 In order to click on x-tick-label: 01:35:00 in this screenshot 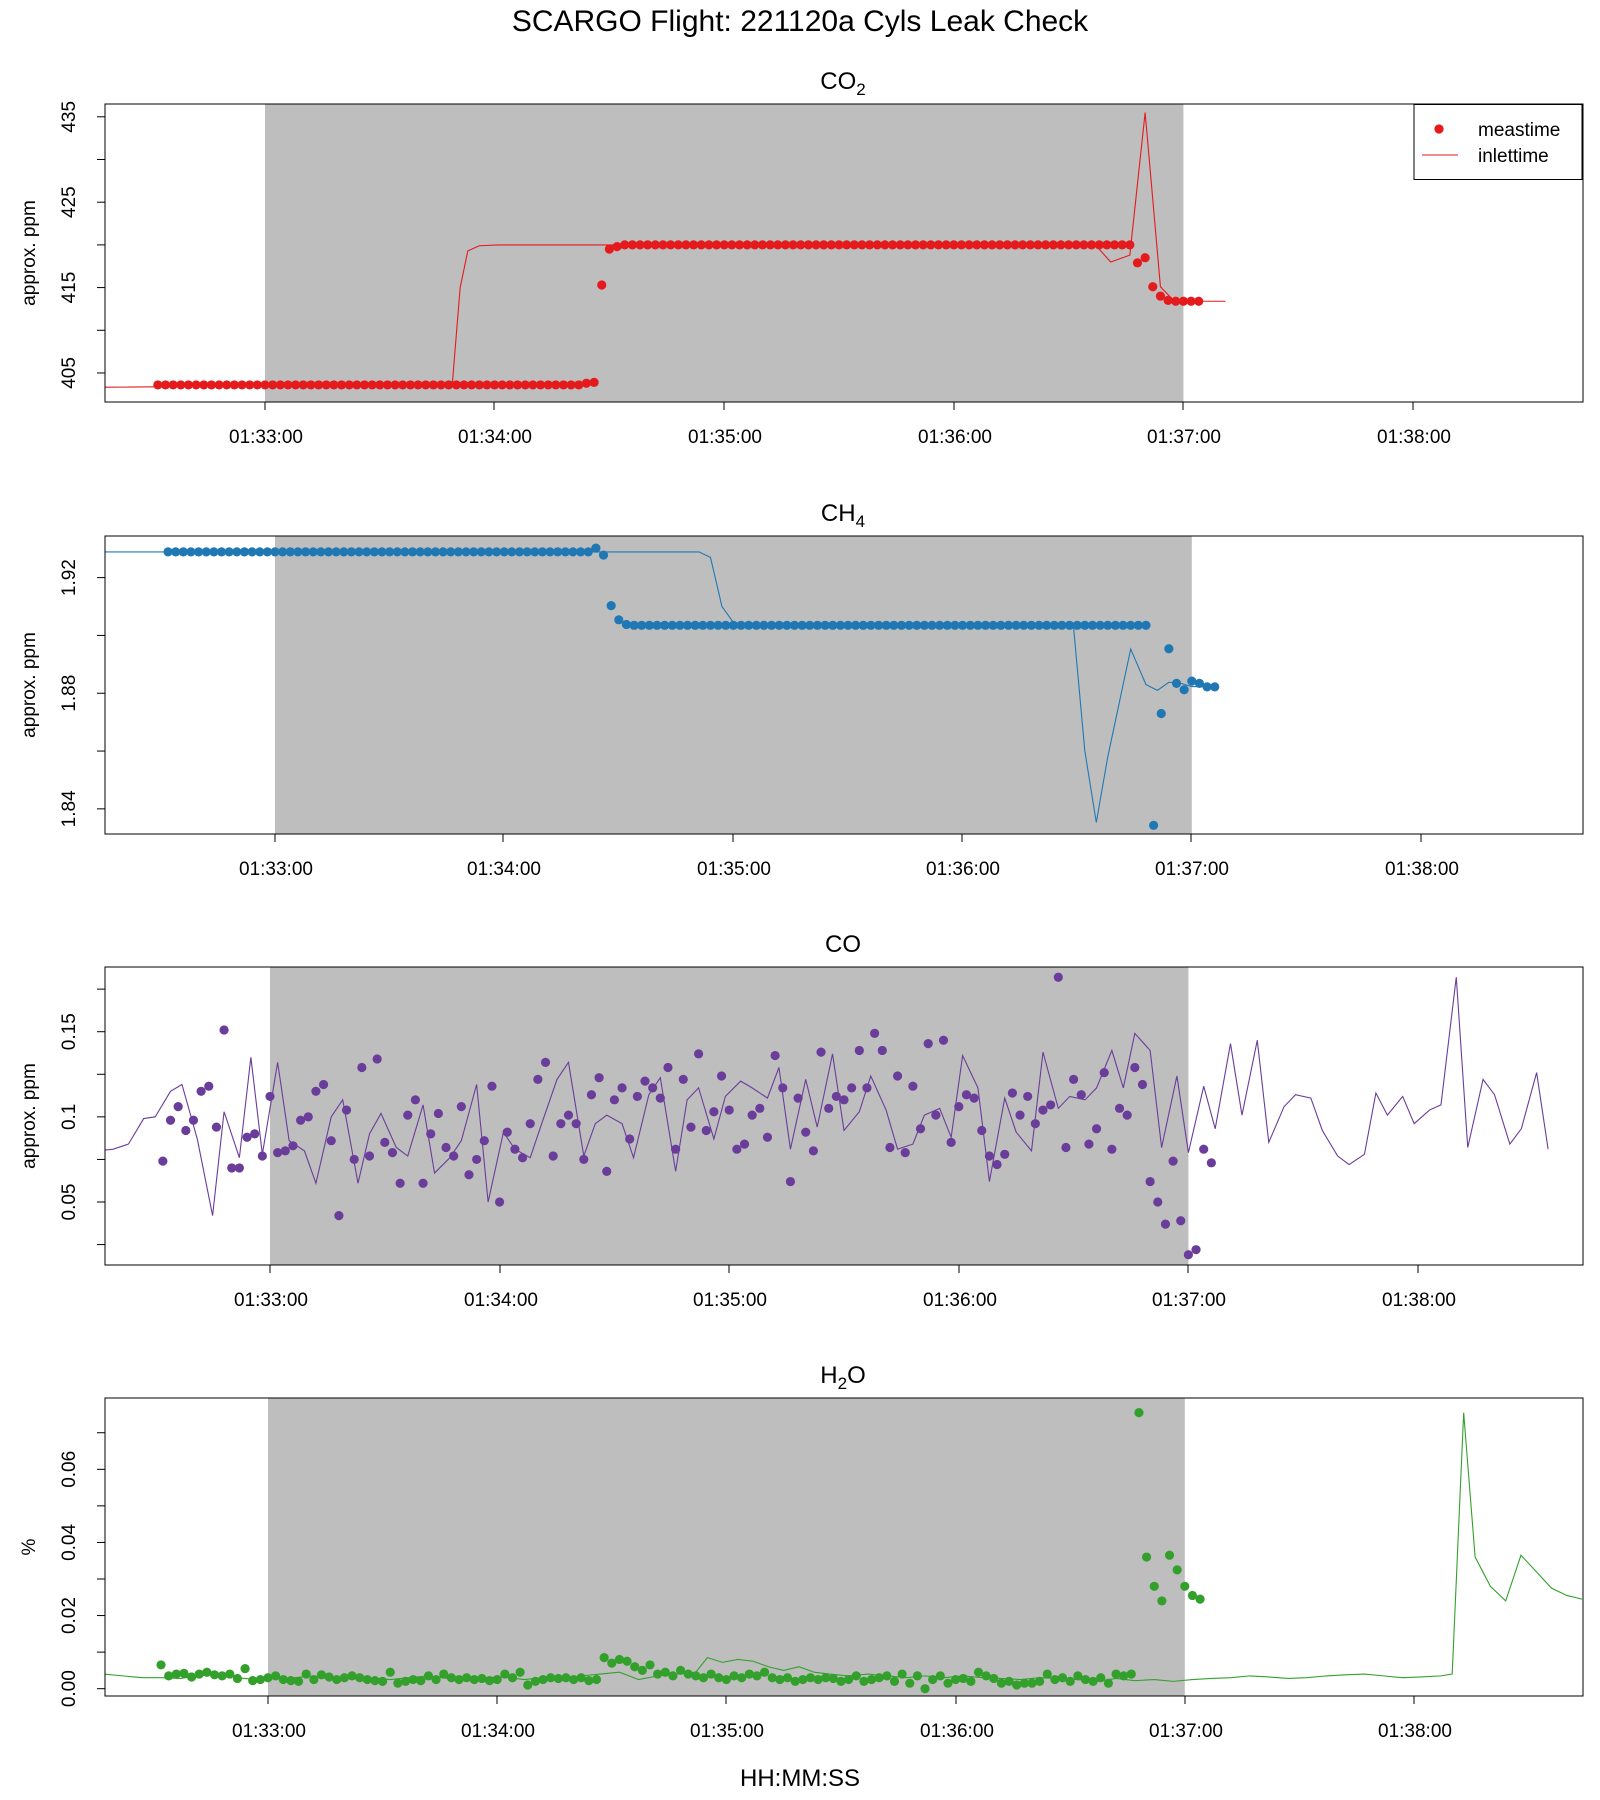, I will do `click(727, 1731)`.